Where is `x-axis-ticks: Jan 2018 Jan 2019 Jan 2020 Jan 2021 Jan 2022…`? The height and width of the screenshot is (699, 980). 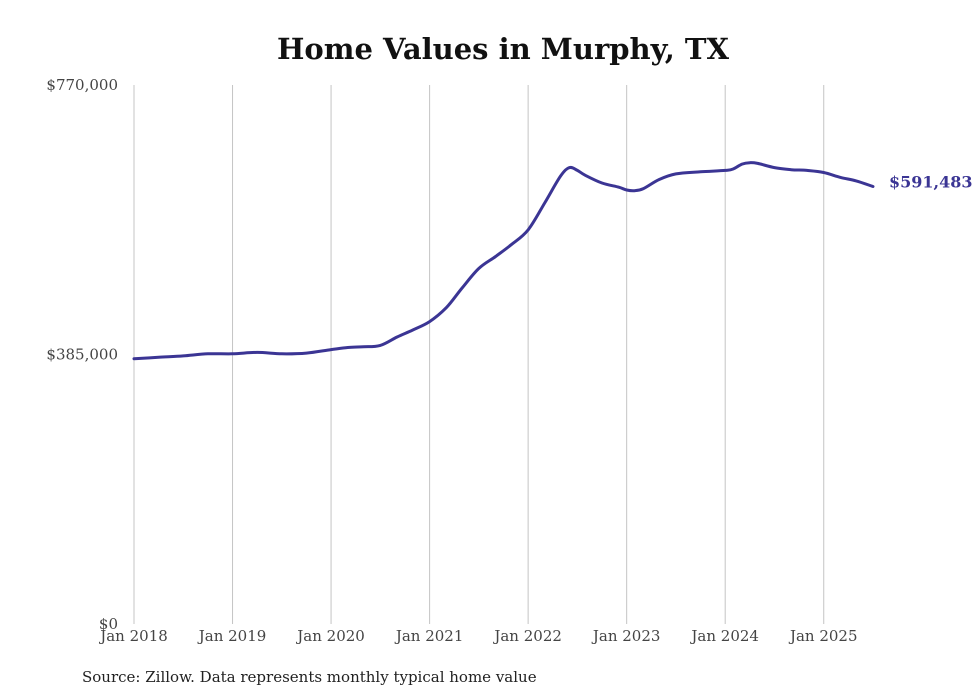 x-axis-ticks: Jan 2018 Jan 2019 Jan 2020 Jan 2021 Jan 2022… is located at coordinates (477, 636).